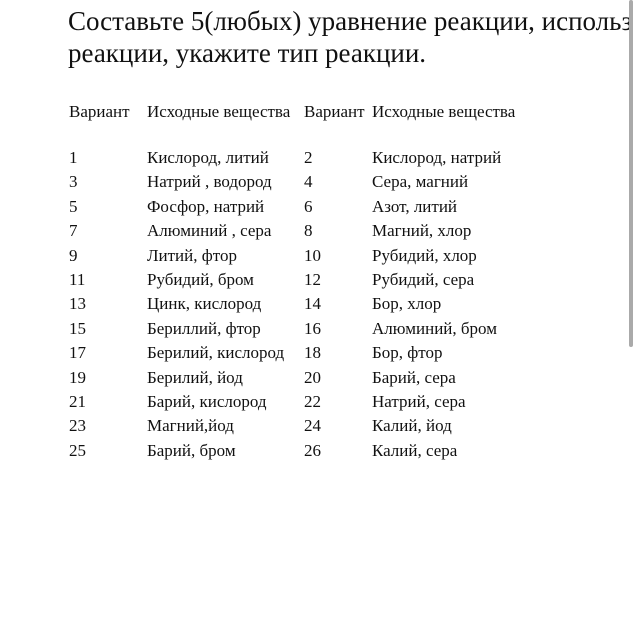 This screenshot has height=640, width=640. What do you see at coordinates (73, 182) in the screenshot?
I see `variant-number: 3` at bounding box center [73, 182].